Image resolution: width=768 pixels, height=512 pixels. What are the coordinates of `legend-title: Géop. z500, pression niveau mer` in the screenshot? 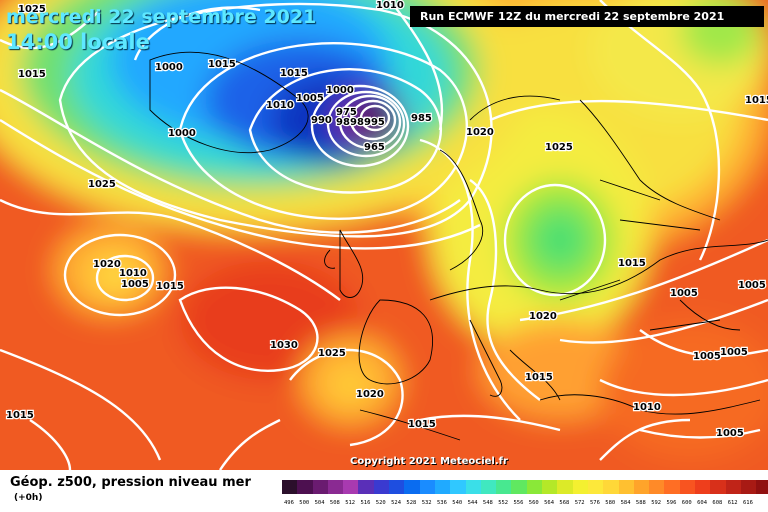 It's located at (130, 482).